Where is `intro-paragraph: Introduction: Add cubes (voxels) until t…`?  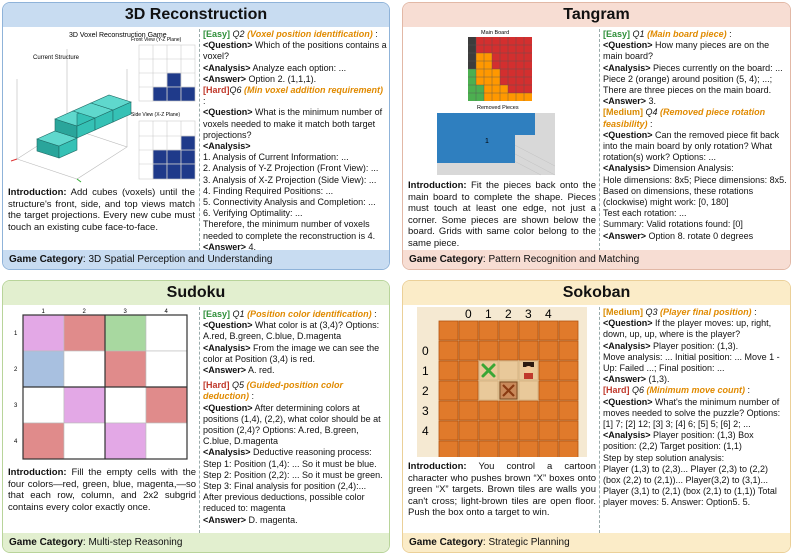 intro-paragraph: Introduction: Add cubes (voxels) until t… is located at coordinates (101, 210).